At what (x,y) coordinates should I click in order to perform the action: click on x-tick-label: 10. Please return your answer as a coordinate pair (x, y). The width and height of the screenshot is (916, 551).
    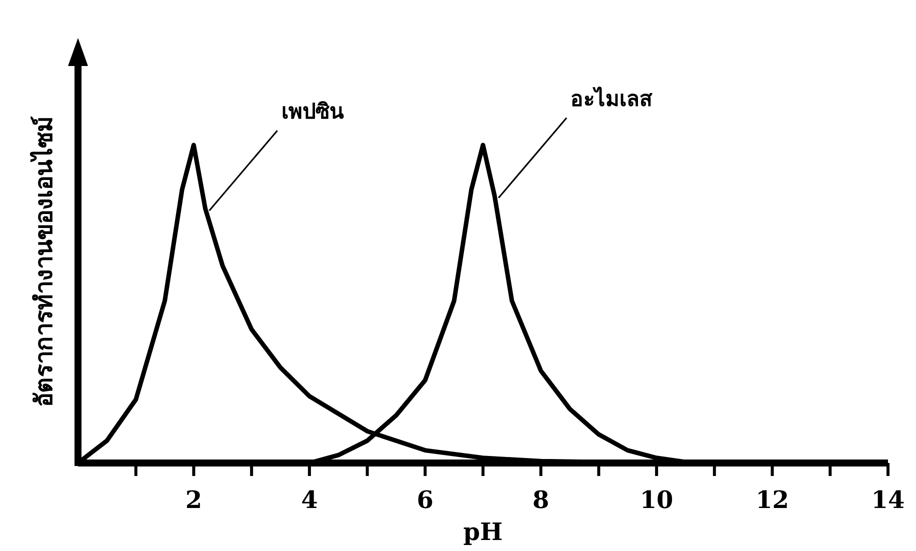
    Looking at the image, I should click on (657, 499).